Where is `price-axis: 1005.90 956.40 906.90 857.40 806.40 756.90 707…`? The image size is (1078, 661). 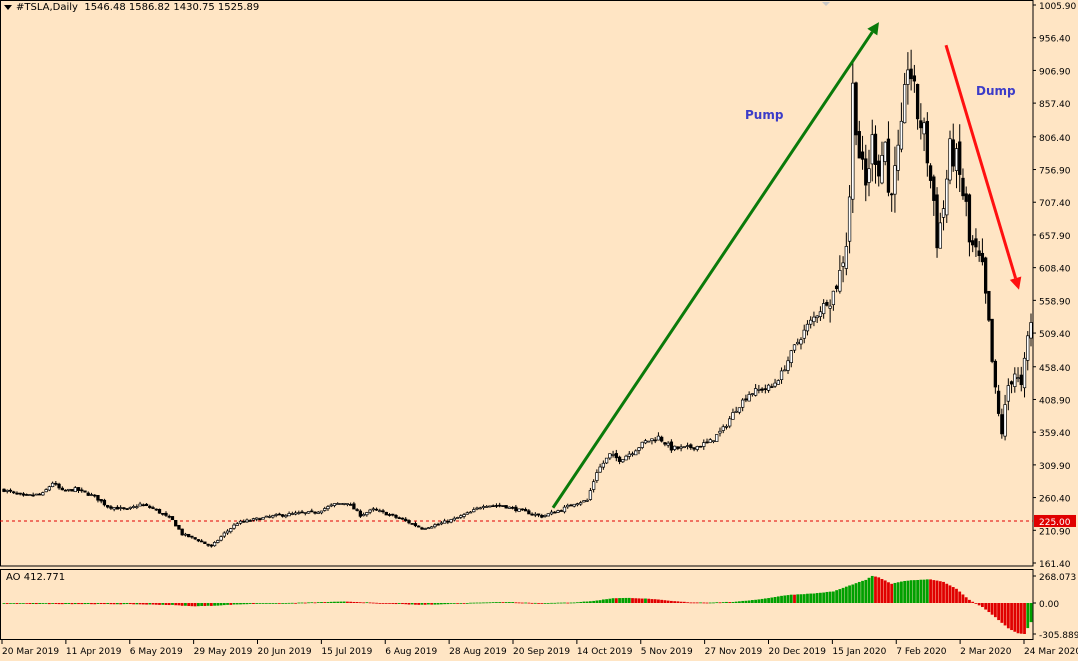
price-axis: 1005.90 956.40 906.90 857.40 806.40 756.90 707… is located at coordinates (1054, 286).